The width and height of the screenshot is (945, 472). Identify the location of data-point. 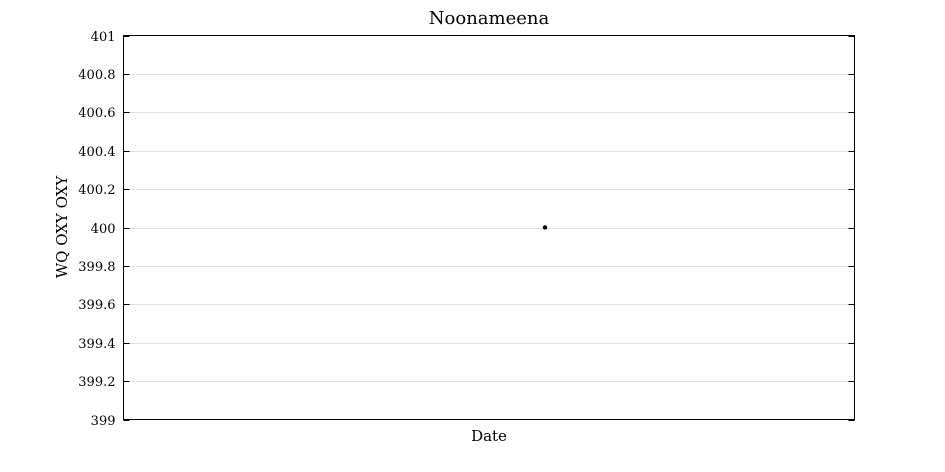
(545, 227).